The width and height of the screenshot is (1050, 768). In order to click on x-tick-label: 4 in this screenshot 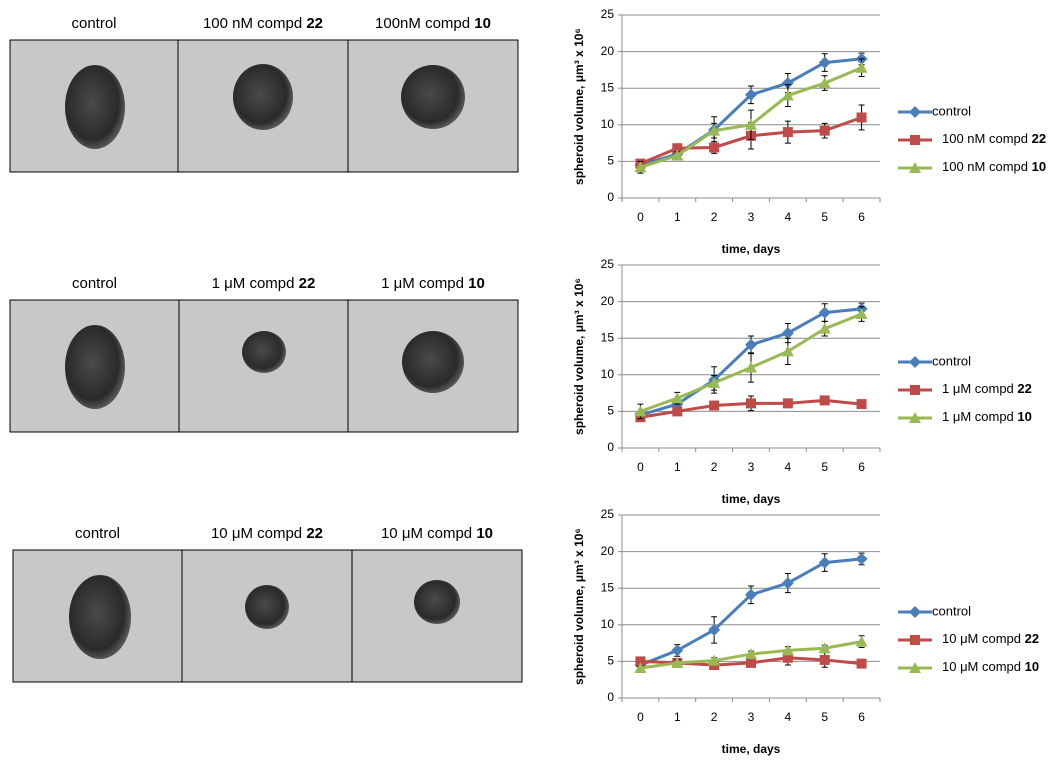, I will do `click(788, 217)`.